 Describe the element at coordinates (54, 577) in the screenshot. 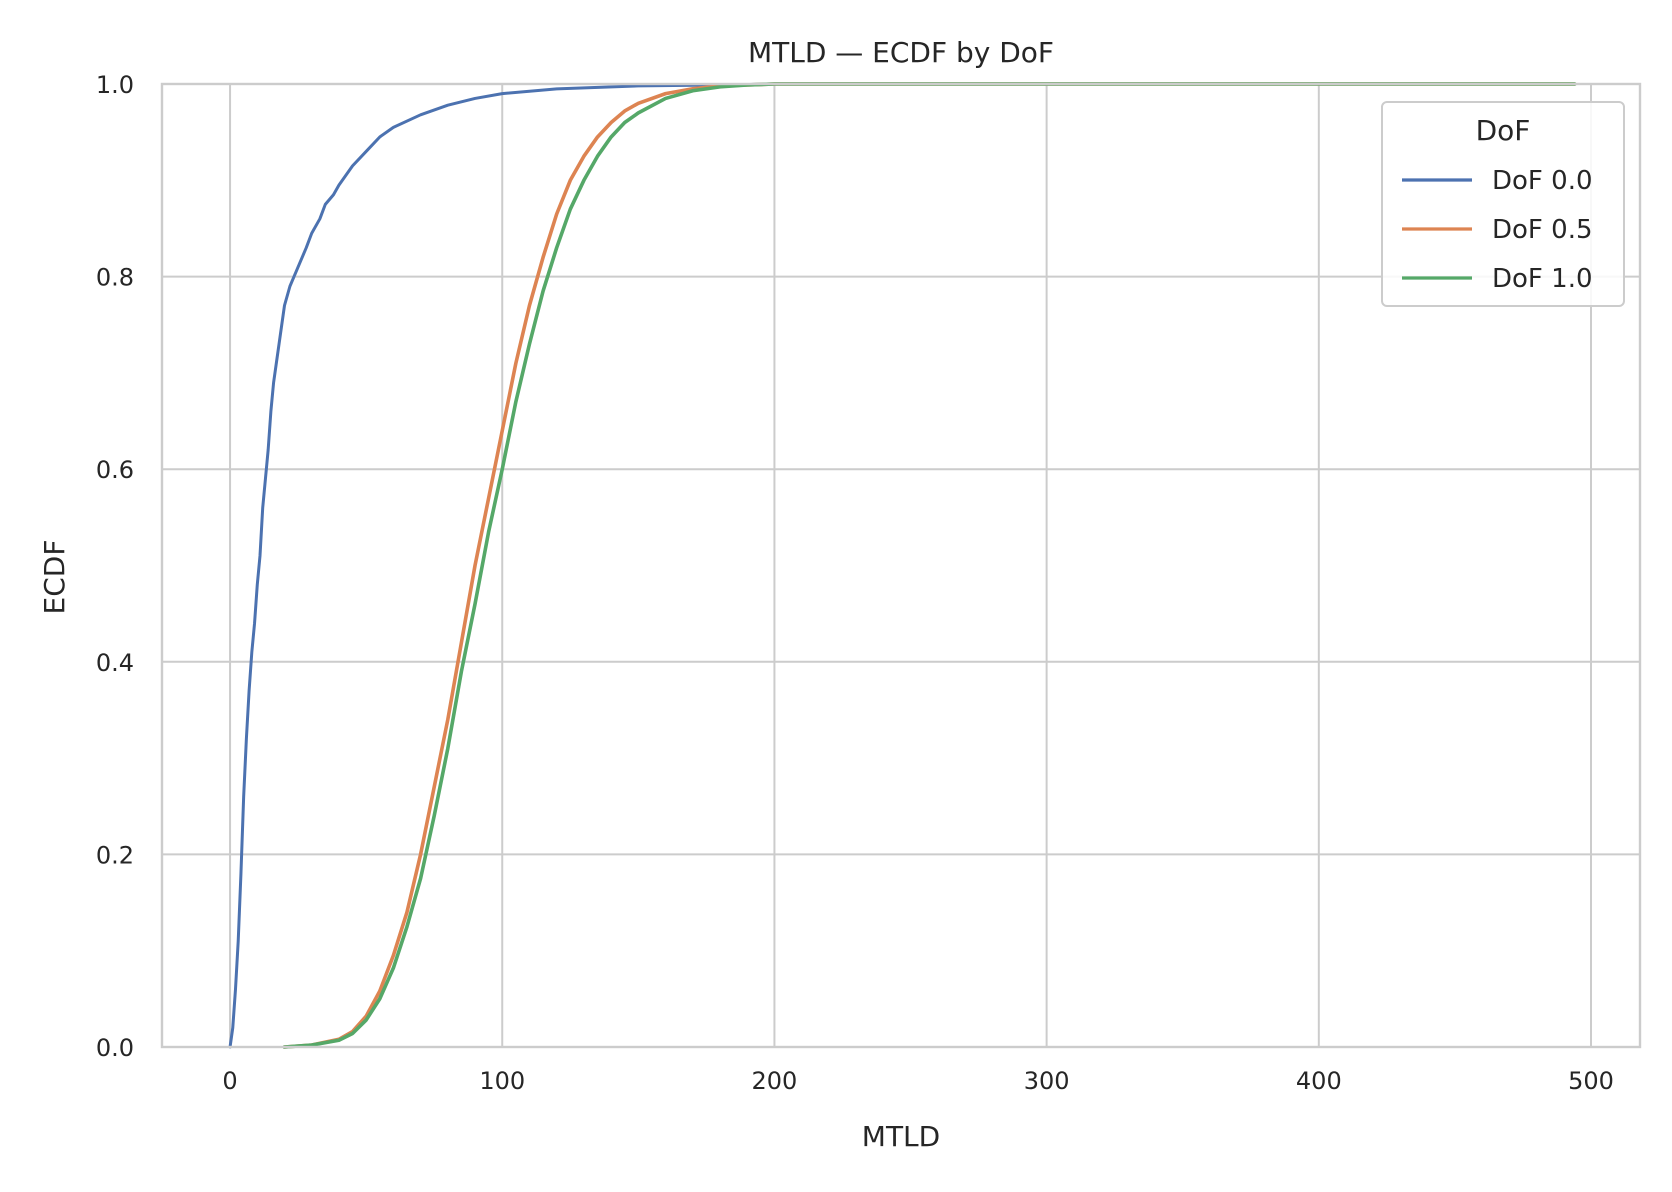

I see `y-axis-label: ECDF` at that location.